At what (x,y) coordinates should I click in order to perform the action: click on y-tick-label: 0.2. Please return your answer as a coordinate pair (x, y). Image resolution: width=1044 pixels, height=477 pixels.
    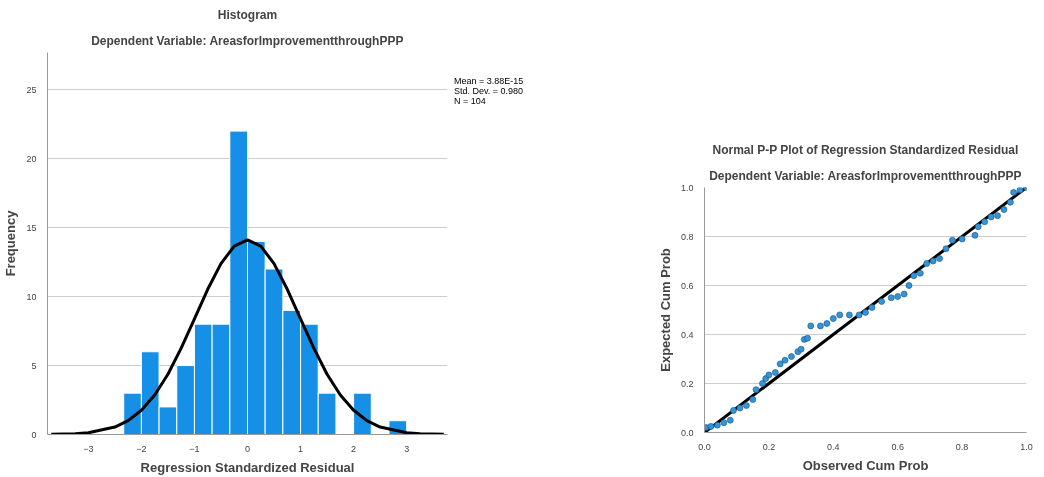
    Looking at the image, I should click on (687, 383).